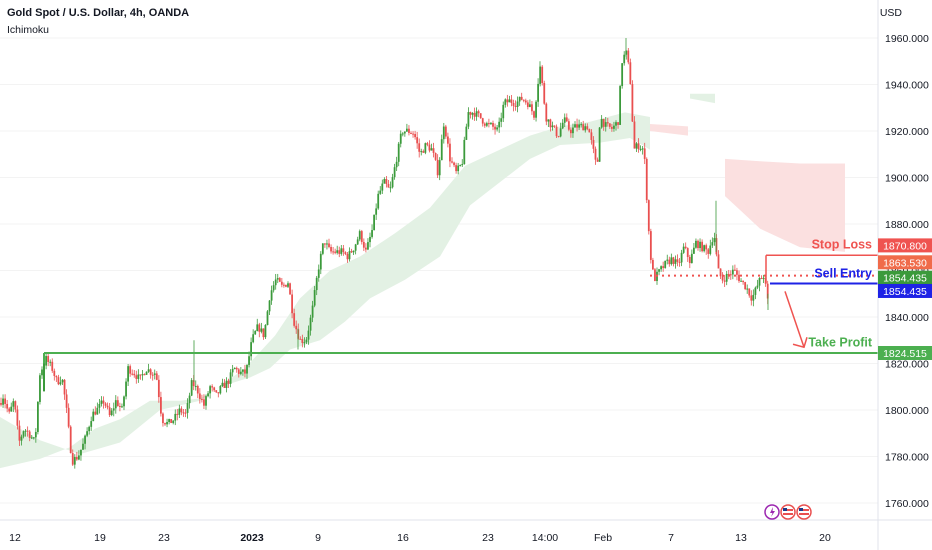 The width and height of the screenshot is (932, 550). What do you see at coordinates (702, 98) in the screenshot?
I see `bullish-cloud` at bounding box center [702, 98].